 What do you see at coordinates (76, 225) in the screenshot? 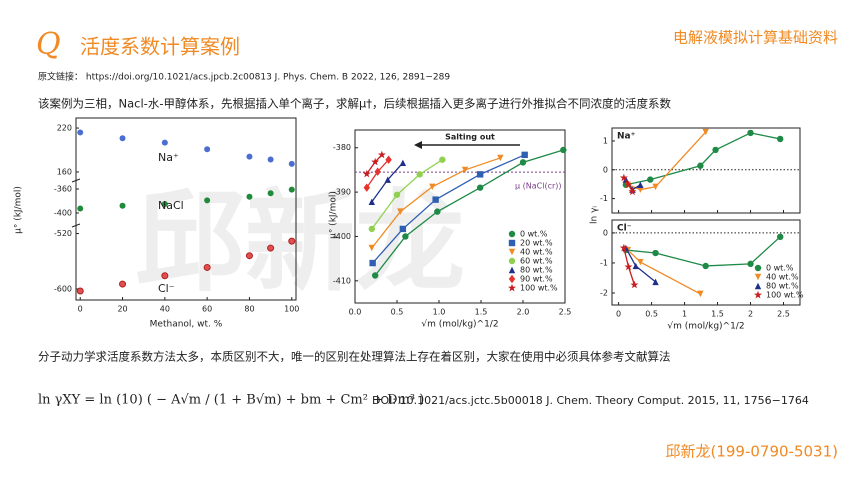
I see `axis-break` at bounding box center [76, 225].